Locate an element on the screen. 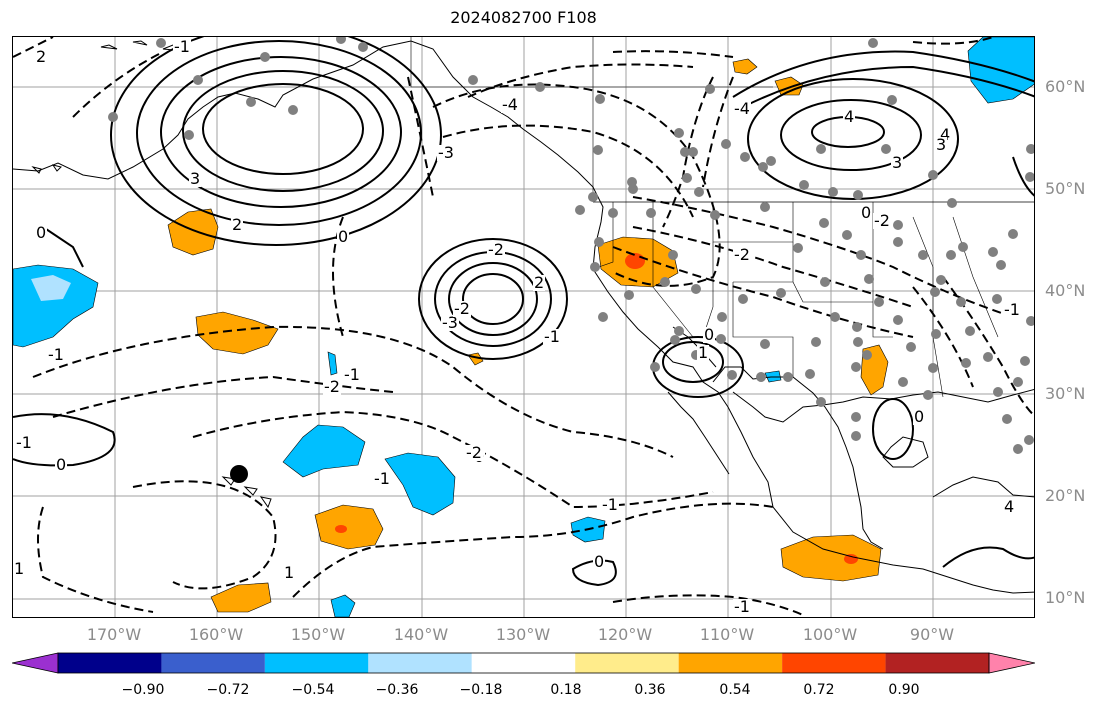 This screenshot has height=712, width=1105. colorbar-tick: 0.72 is located at coordinates (819, 690).